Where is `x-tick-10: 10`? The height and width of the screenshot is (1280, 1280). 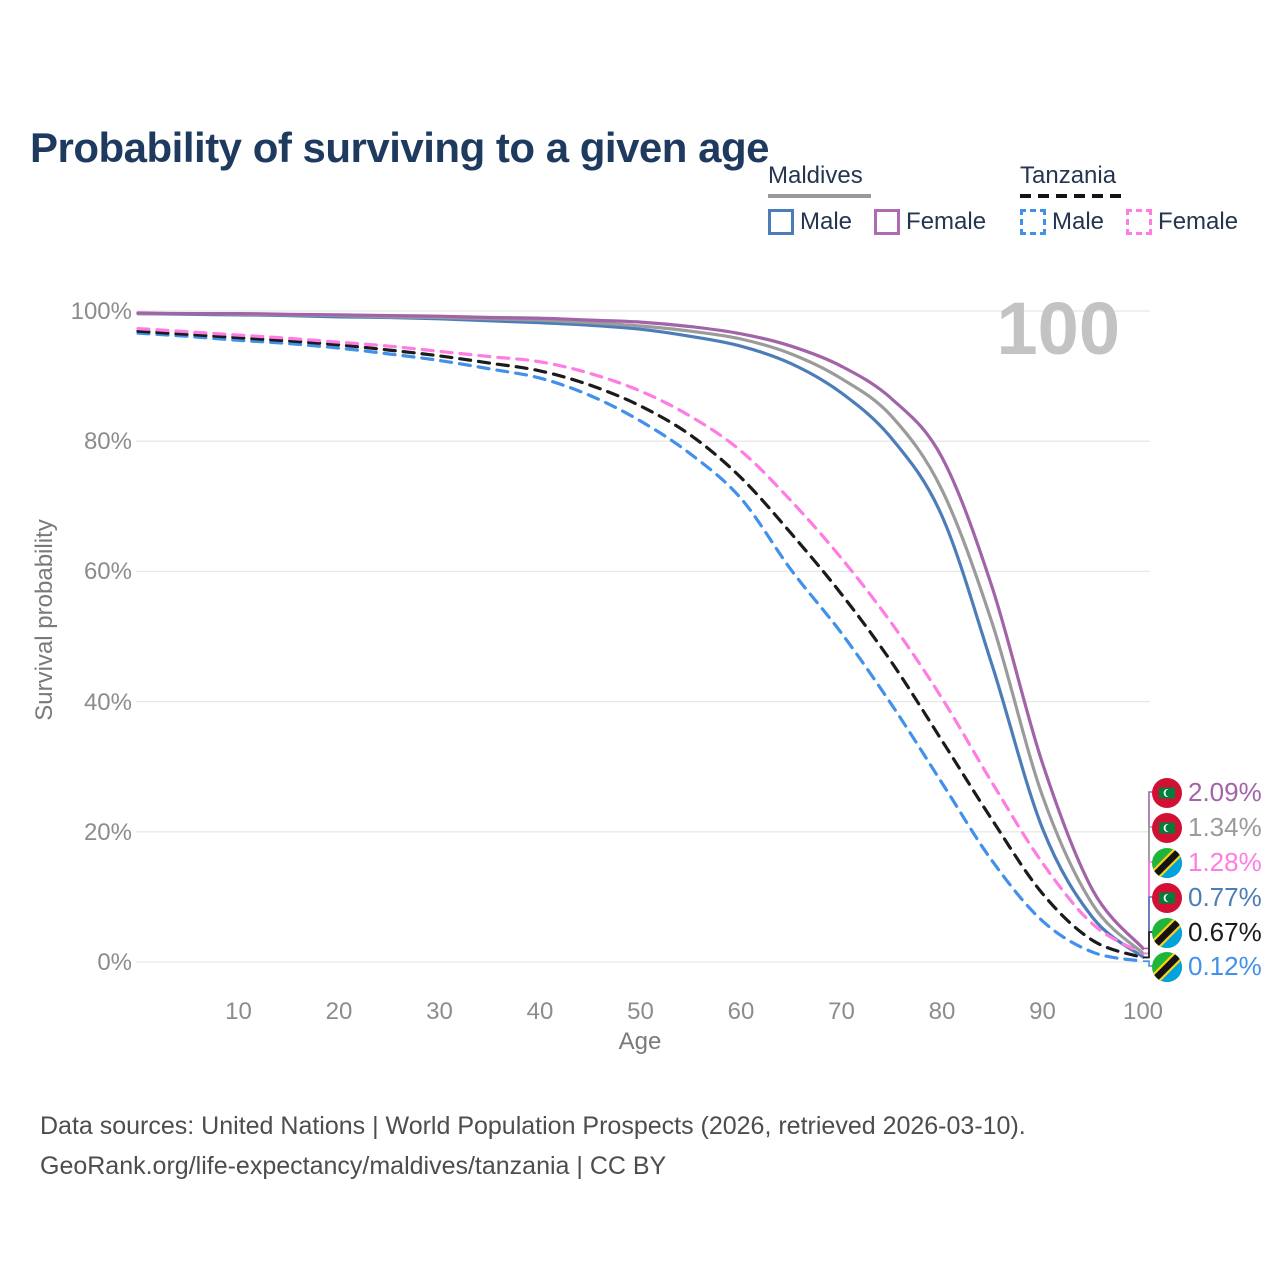
x-tick-10: 10 is located at coordinates (238, 1011).